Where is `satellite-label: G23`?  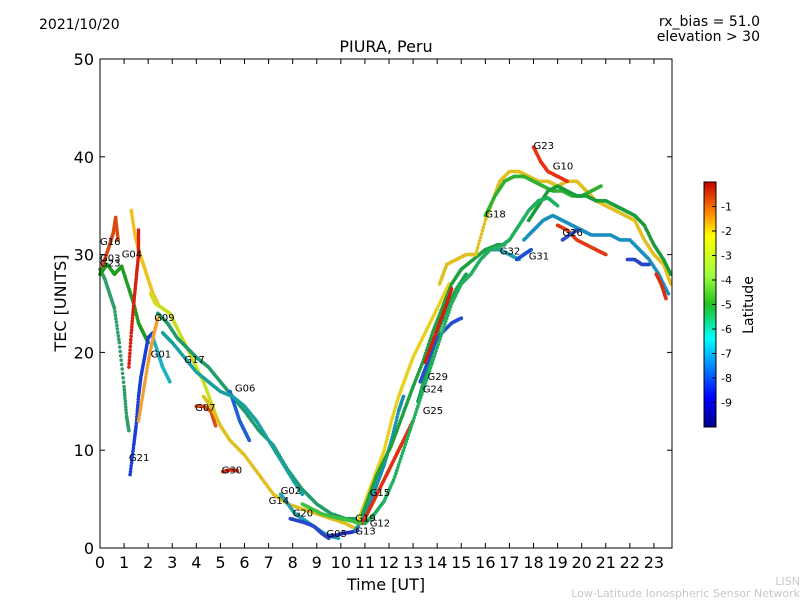 satellite-label: G23 is located at coordinates (110, 263).